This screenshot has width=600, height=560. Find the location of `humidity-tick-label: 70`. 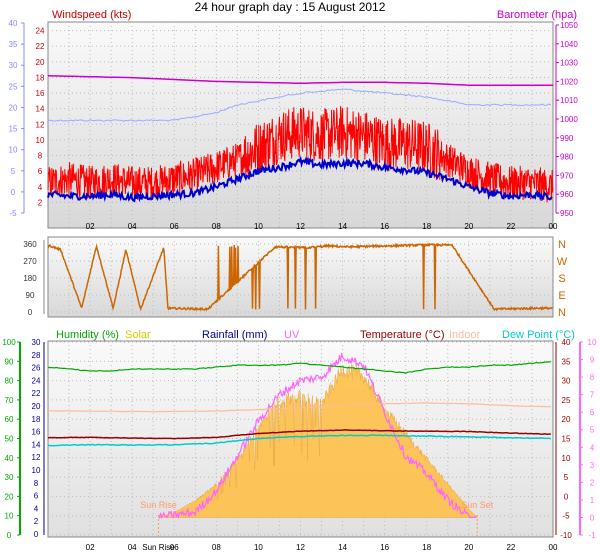

humidity-tick-label: 70 is located at coordinates (9, 400).